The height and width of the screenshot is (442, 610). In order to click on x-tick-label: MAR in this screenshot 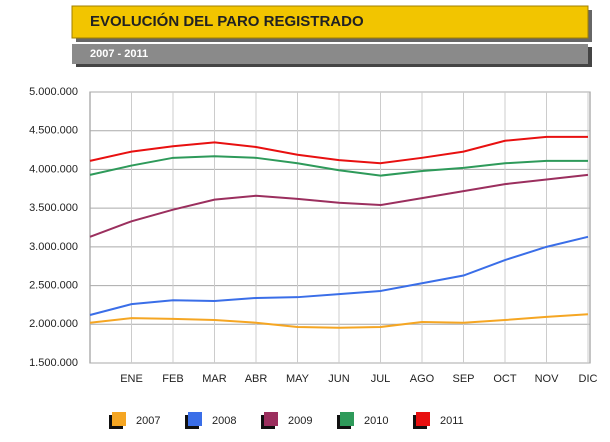, I will do `click(214, 379)`.